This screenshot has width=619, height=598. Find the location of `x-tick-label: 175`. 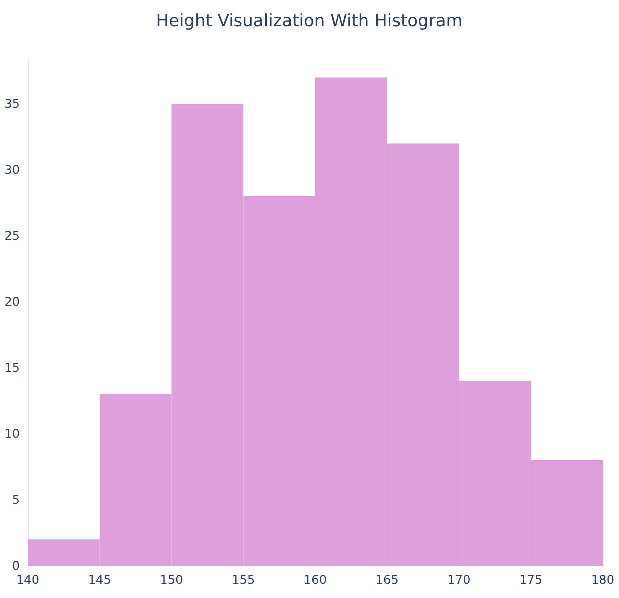

x-tick-label: 175 is located at coordinates (531, 580).